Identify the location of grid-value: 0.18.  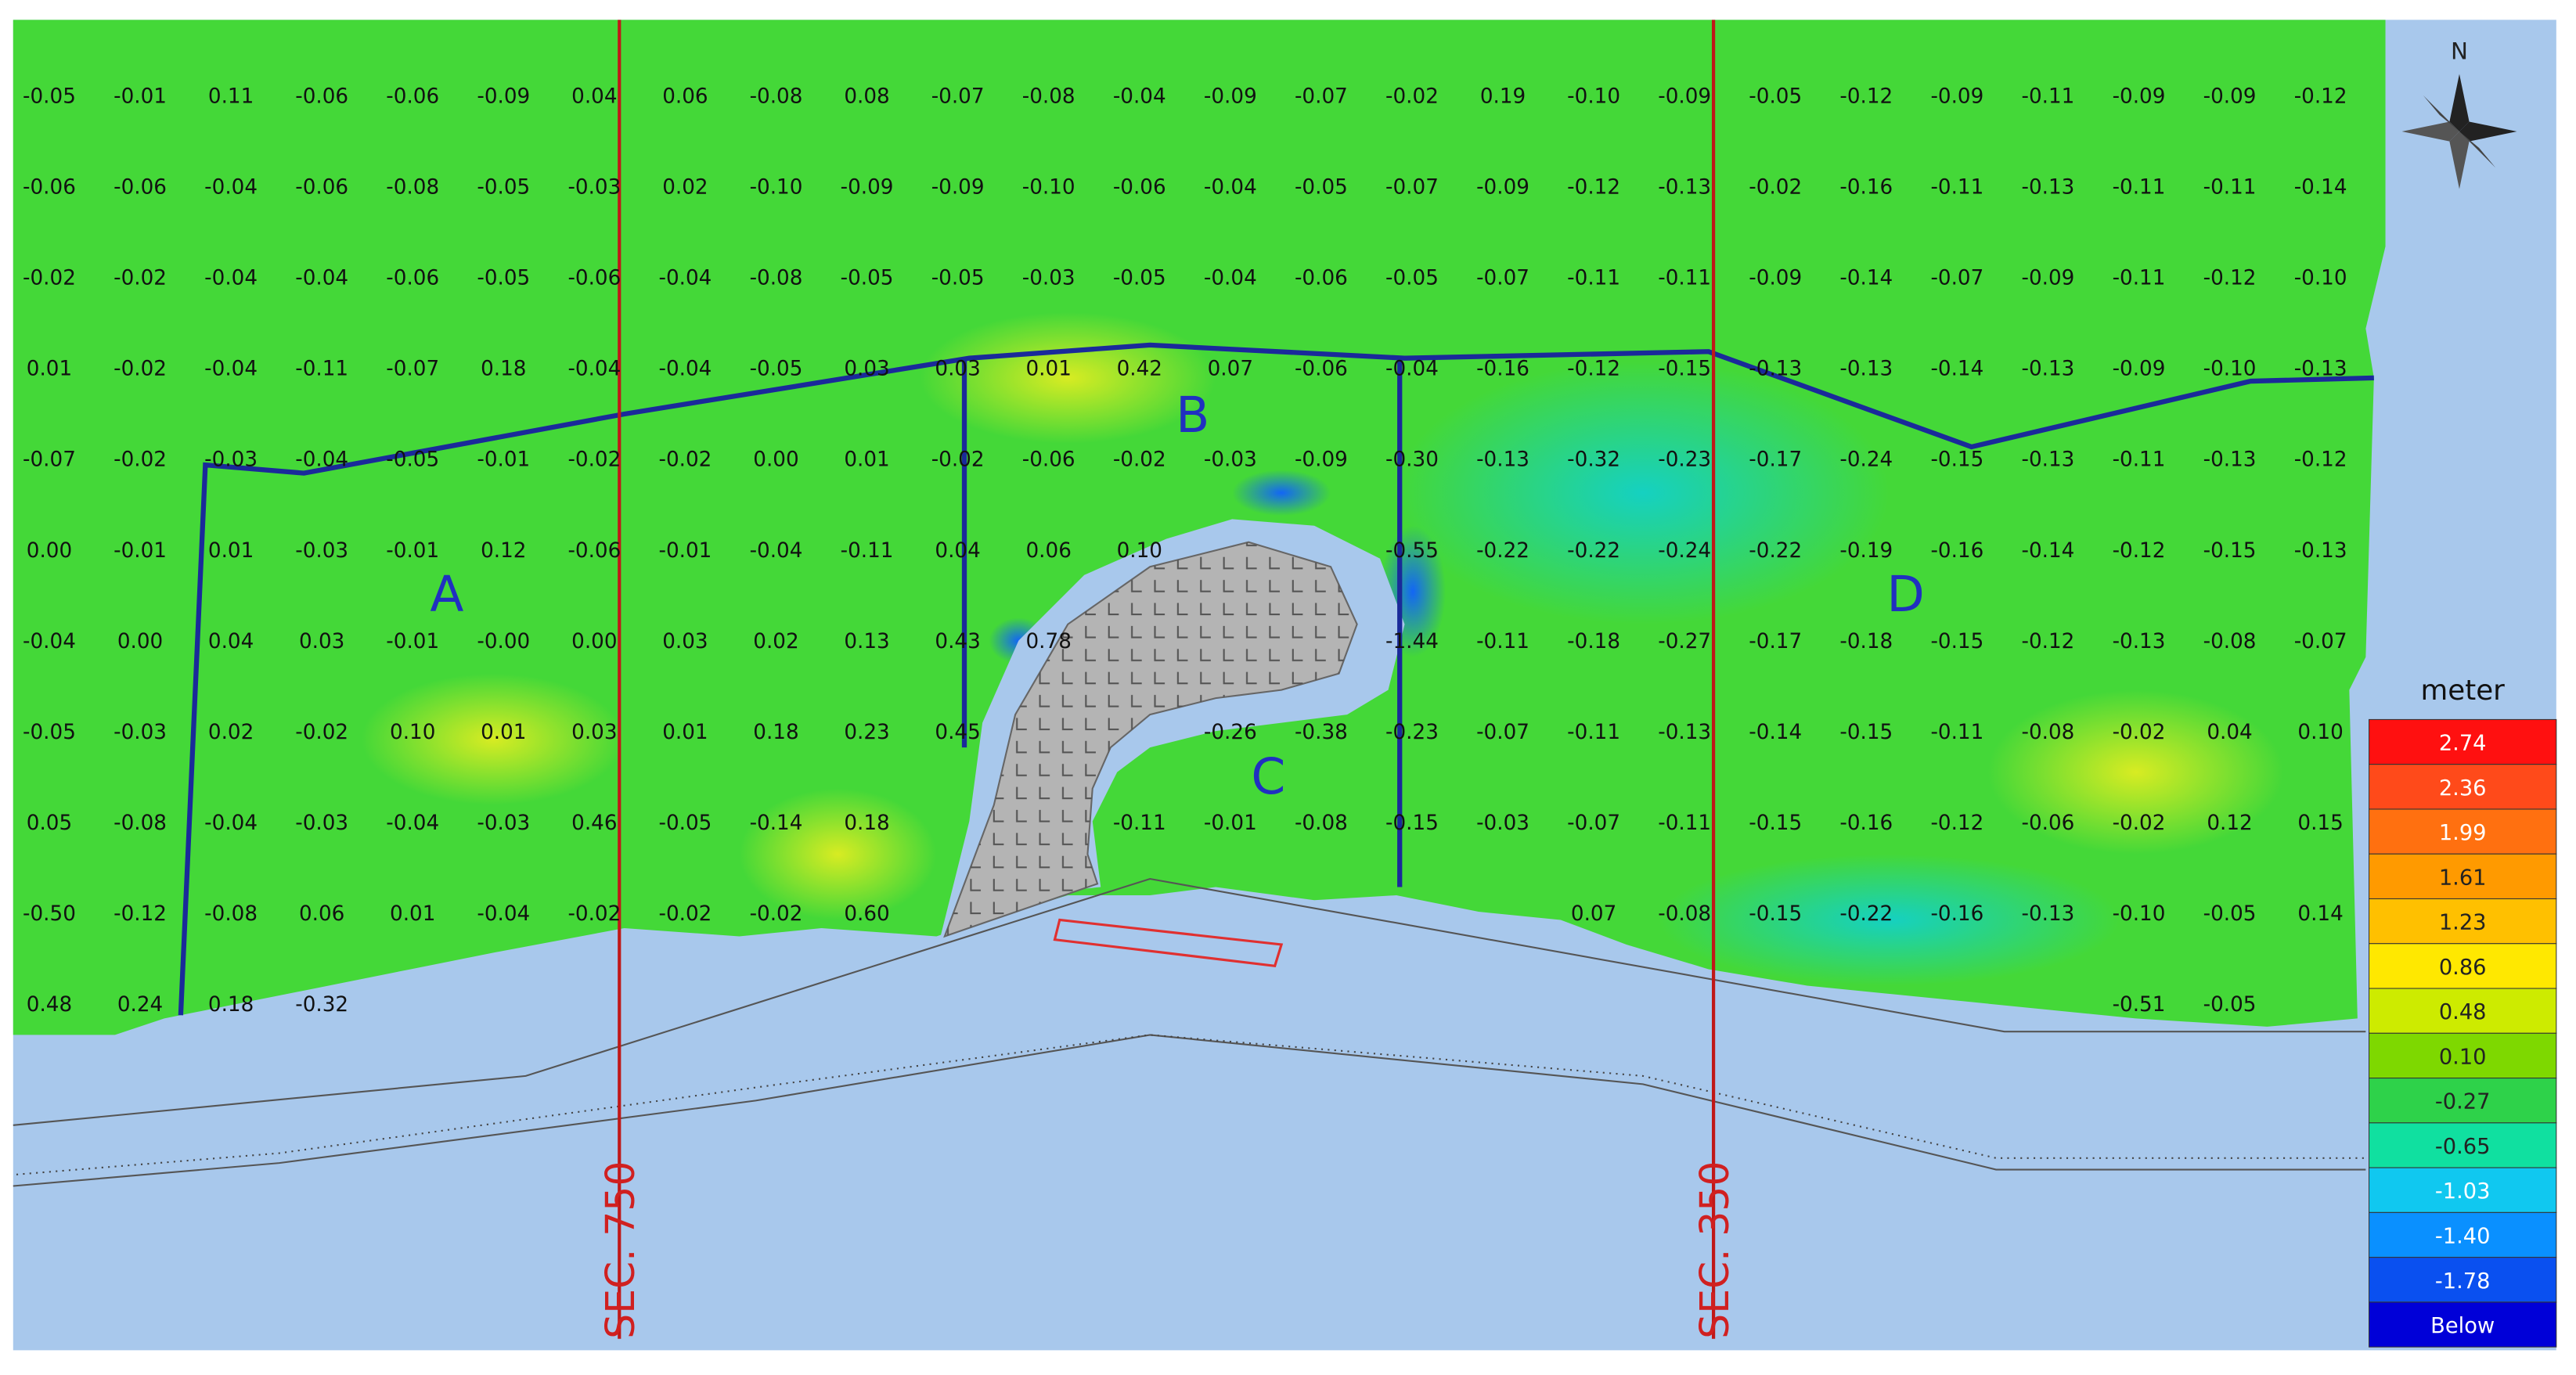
(503, 369).